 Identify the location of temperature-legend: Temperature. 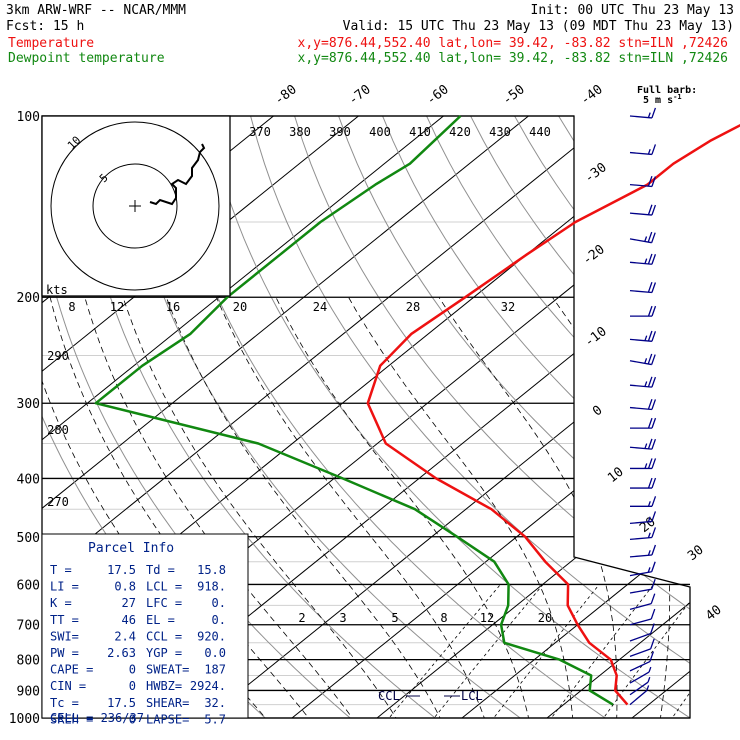
(51, 43).